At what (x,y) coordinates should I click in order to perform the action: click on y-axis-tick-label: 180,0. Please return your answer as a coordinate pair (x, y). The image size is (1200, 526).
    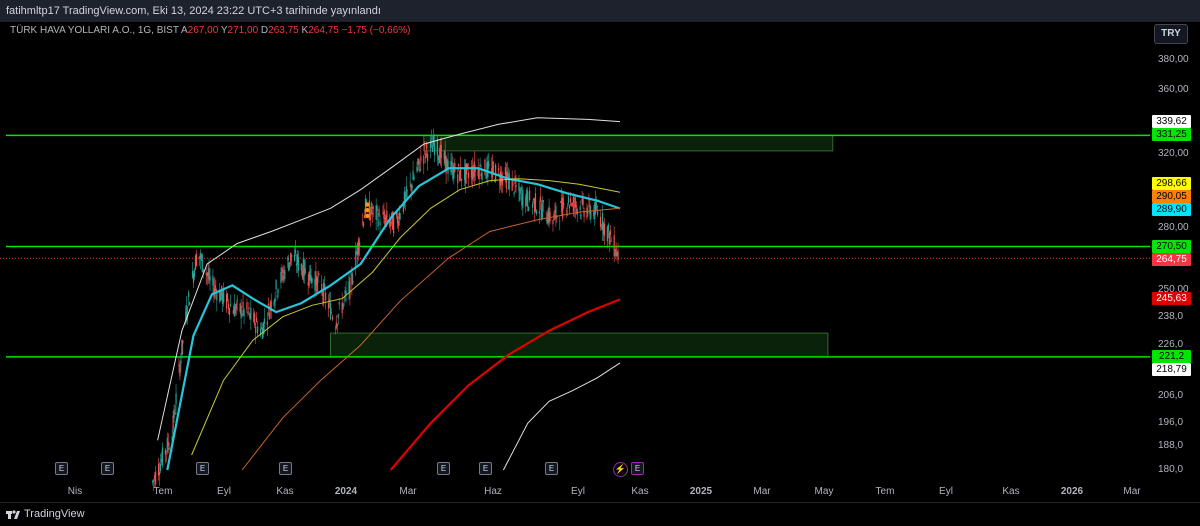
    Looking at the image, I should click on (1171, 469).